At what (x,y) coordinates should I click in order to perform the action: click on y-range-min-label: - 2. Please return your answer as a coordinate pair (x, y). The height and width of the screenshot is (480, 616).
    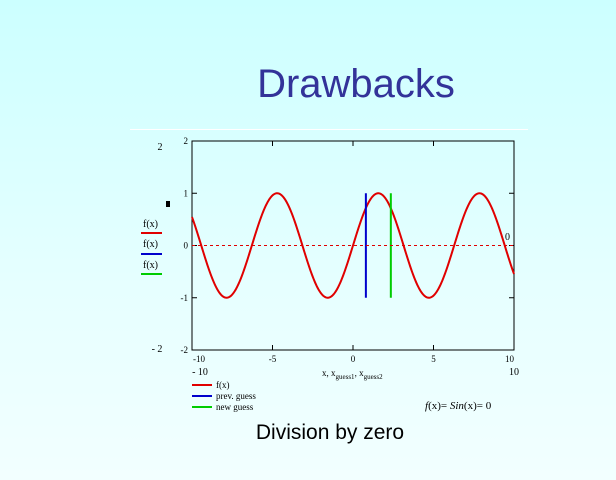
    Looking at the image, I should click on (157, 349).